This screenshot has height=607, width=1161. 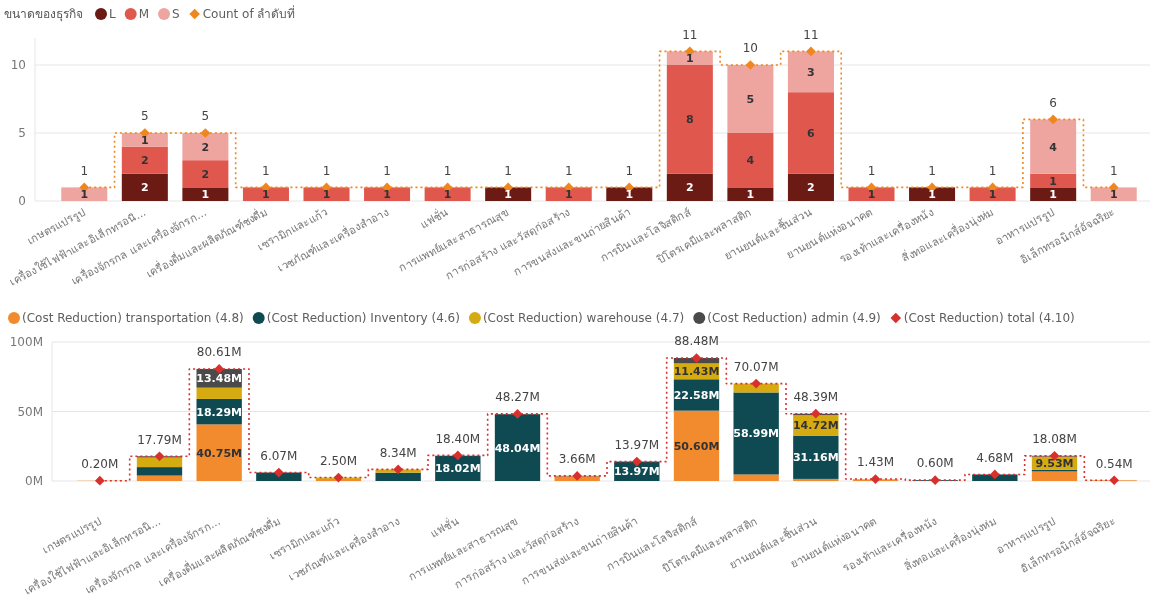 I want to click on data-label: 48.27M, so click(x=517, y=397).